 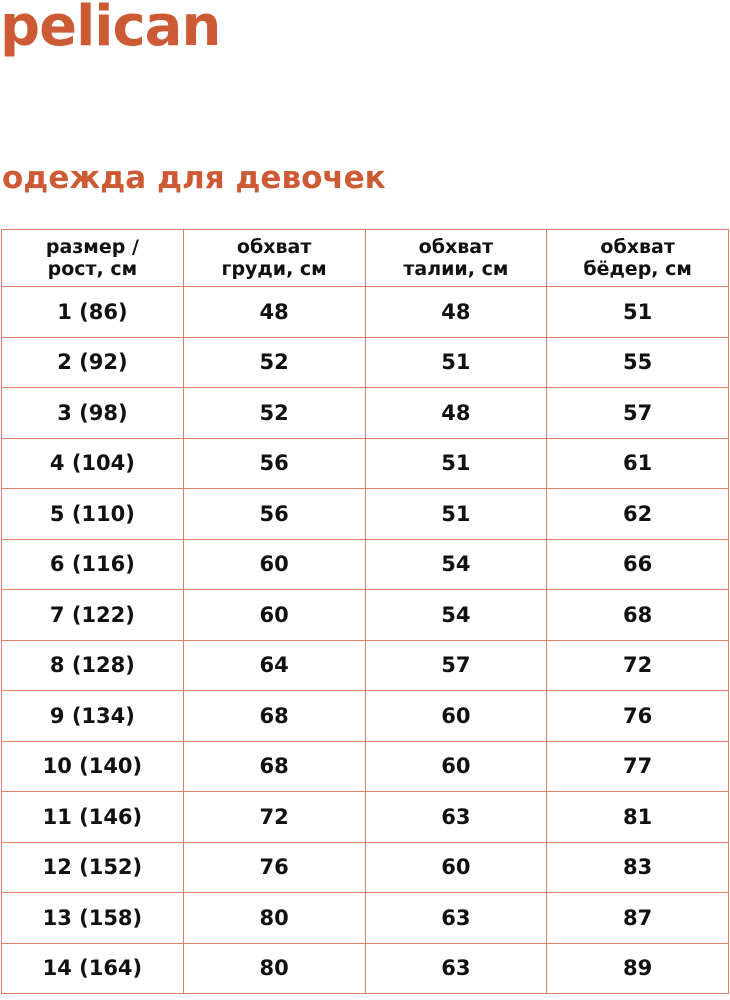 I want to click on table-row: 2 (92) 52 51 55, so click(x=365, y=362).